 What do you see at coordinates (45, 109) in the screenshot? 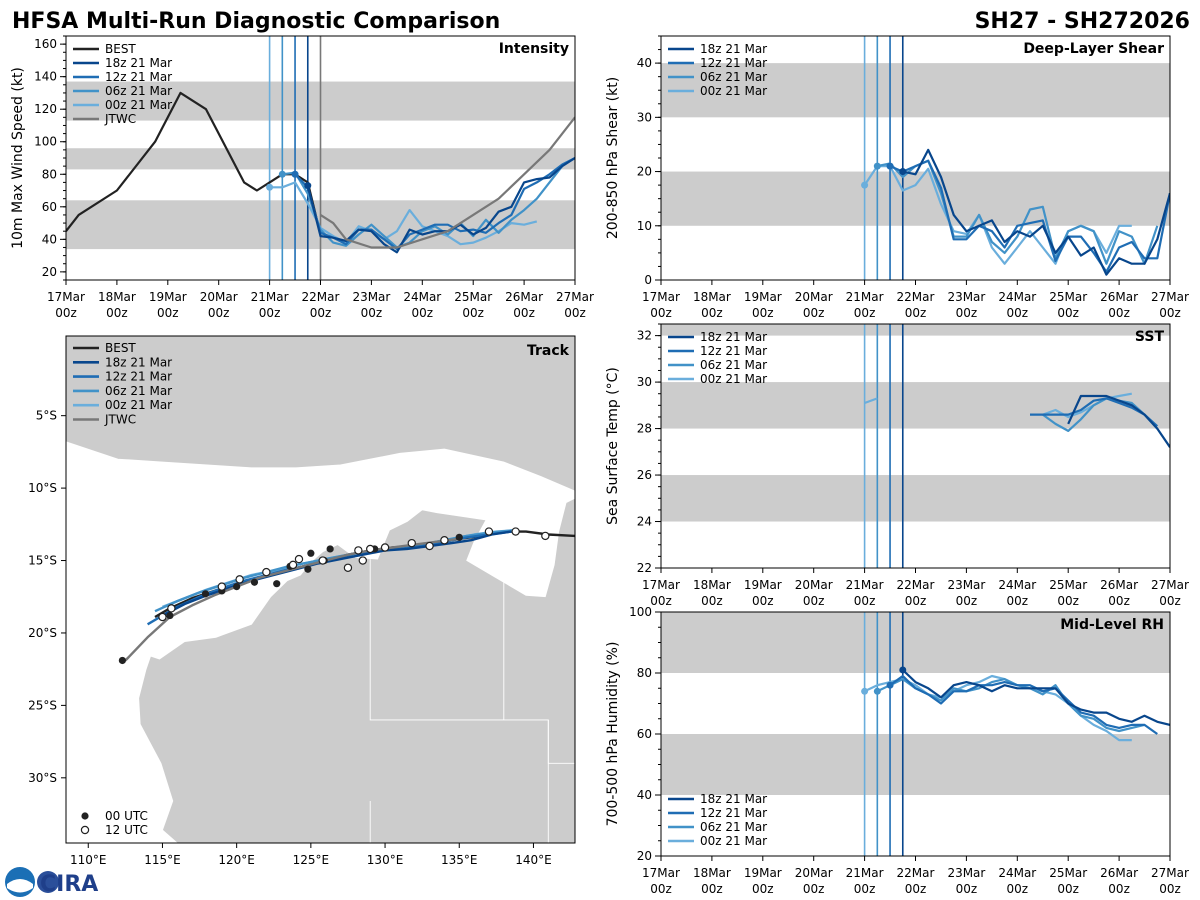
I see `y-tick-label: 120` at bounding box center [45, 109].